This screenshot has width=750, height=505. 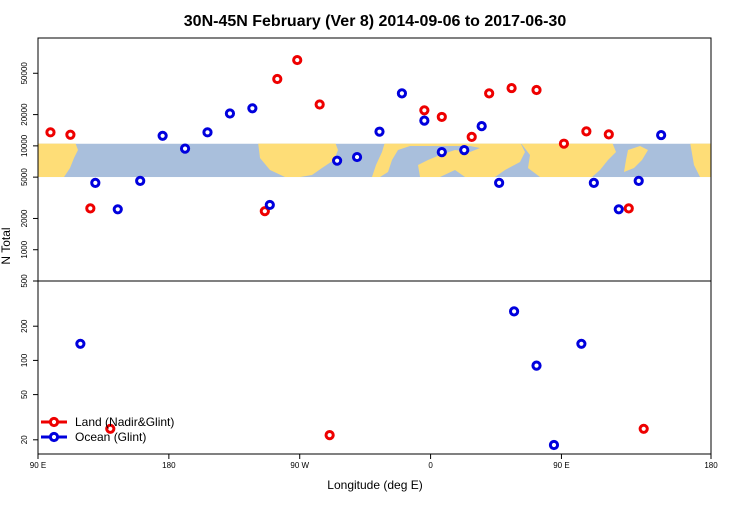 I want to click on legend-item-land: Land (Nadir&Glint), so click(x=107, y=422).